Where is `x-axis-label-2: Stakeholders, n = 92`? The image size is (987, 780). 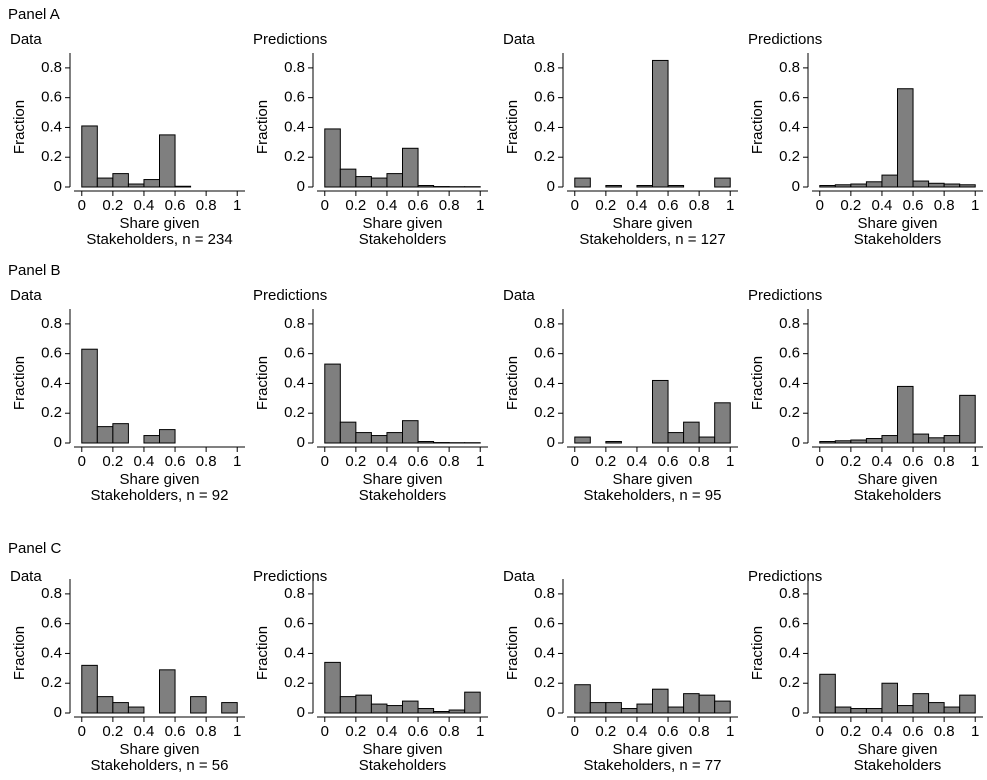
x-axis-label-2: Stakeholders, n = 92 is located at coordinates (159, 495).